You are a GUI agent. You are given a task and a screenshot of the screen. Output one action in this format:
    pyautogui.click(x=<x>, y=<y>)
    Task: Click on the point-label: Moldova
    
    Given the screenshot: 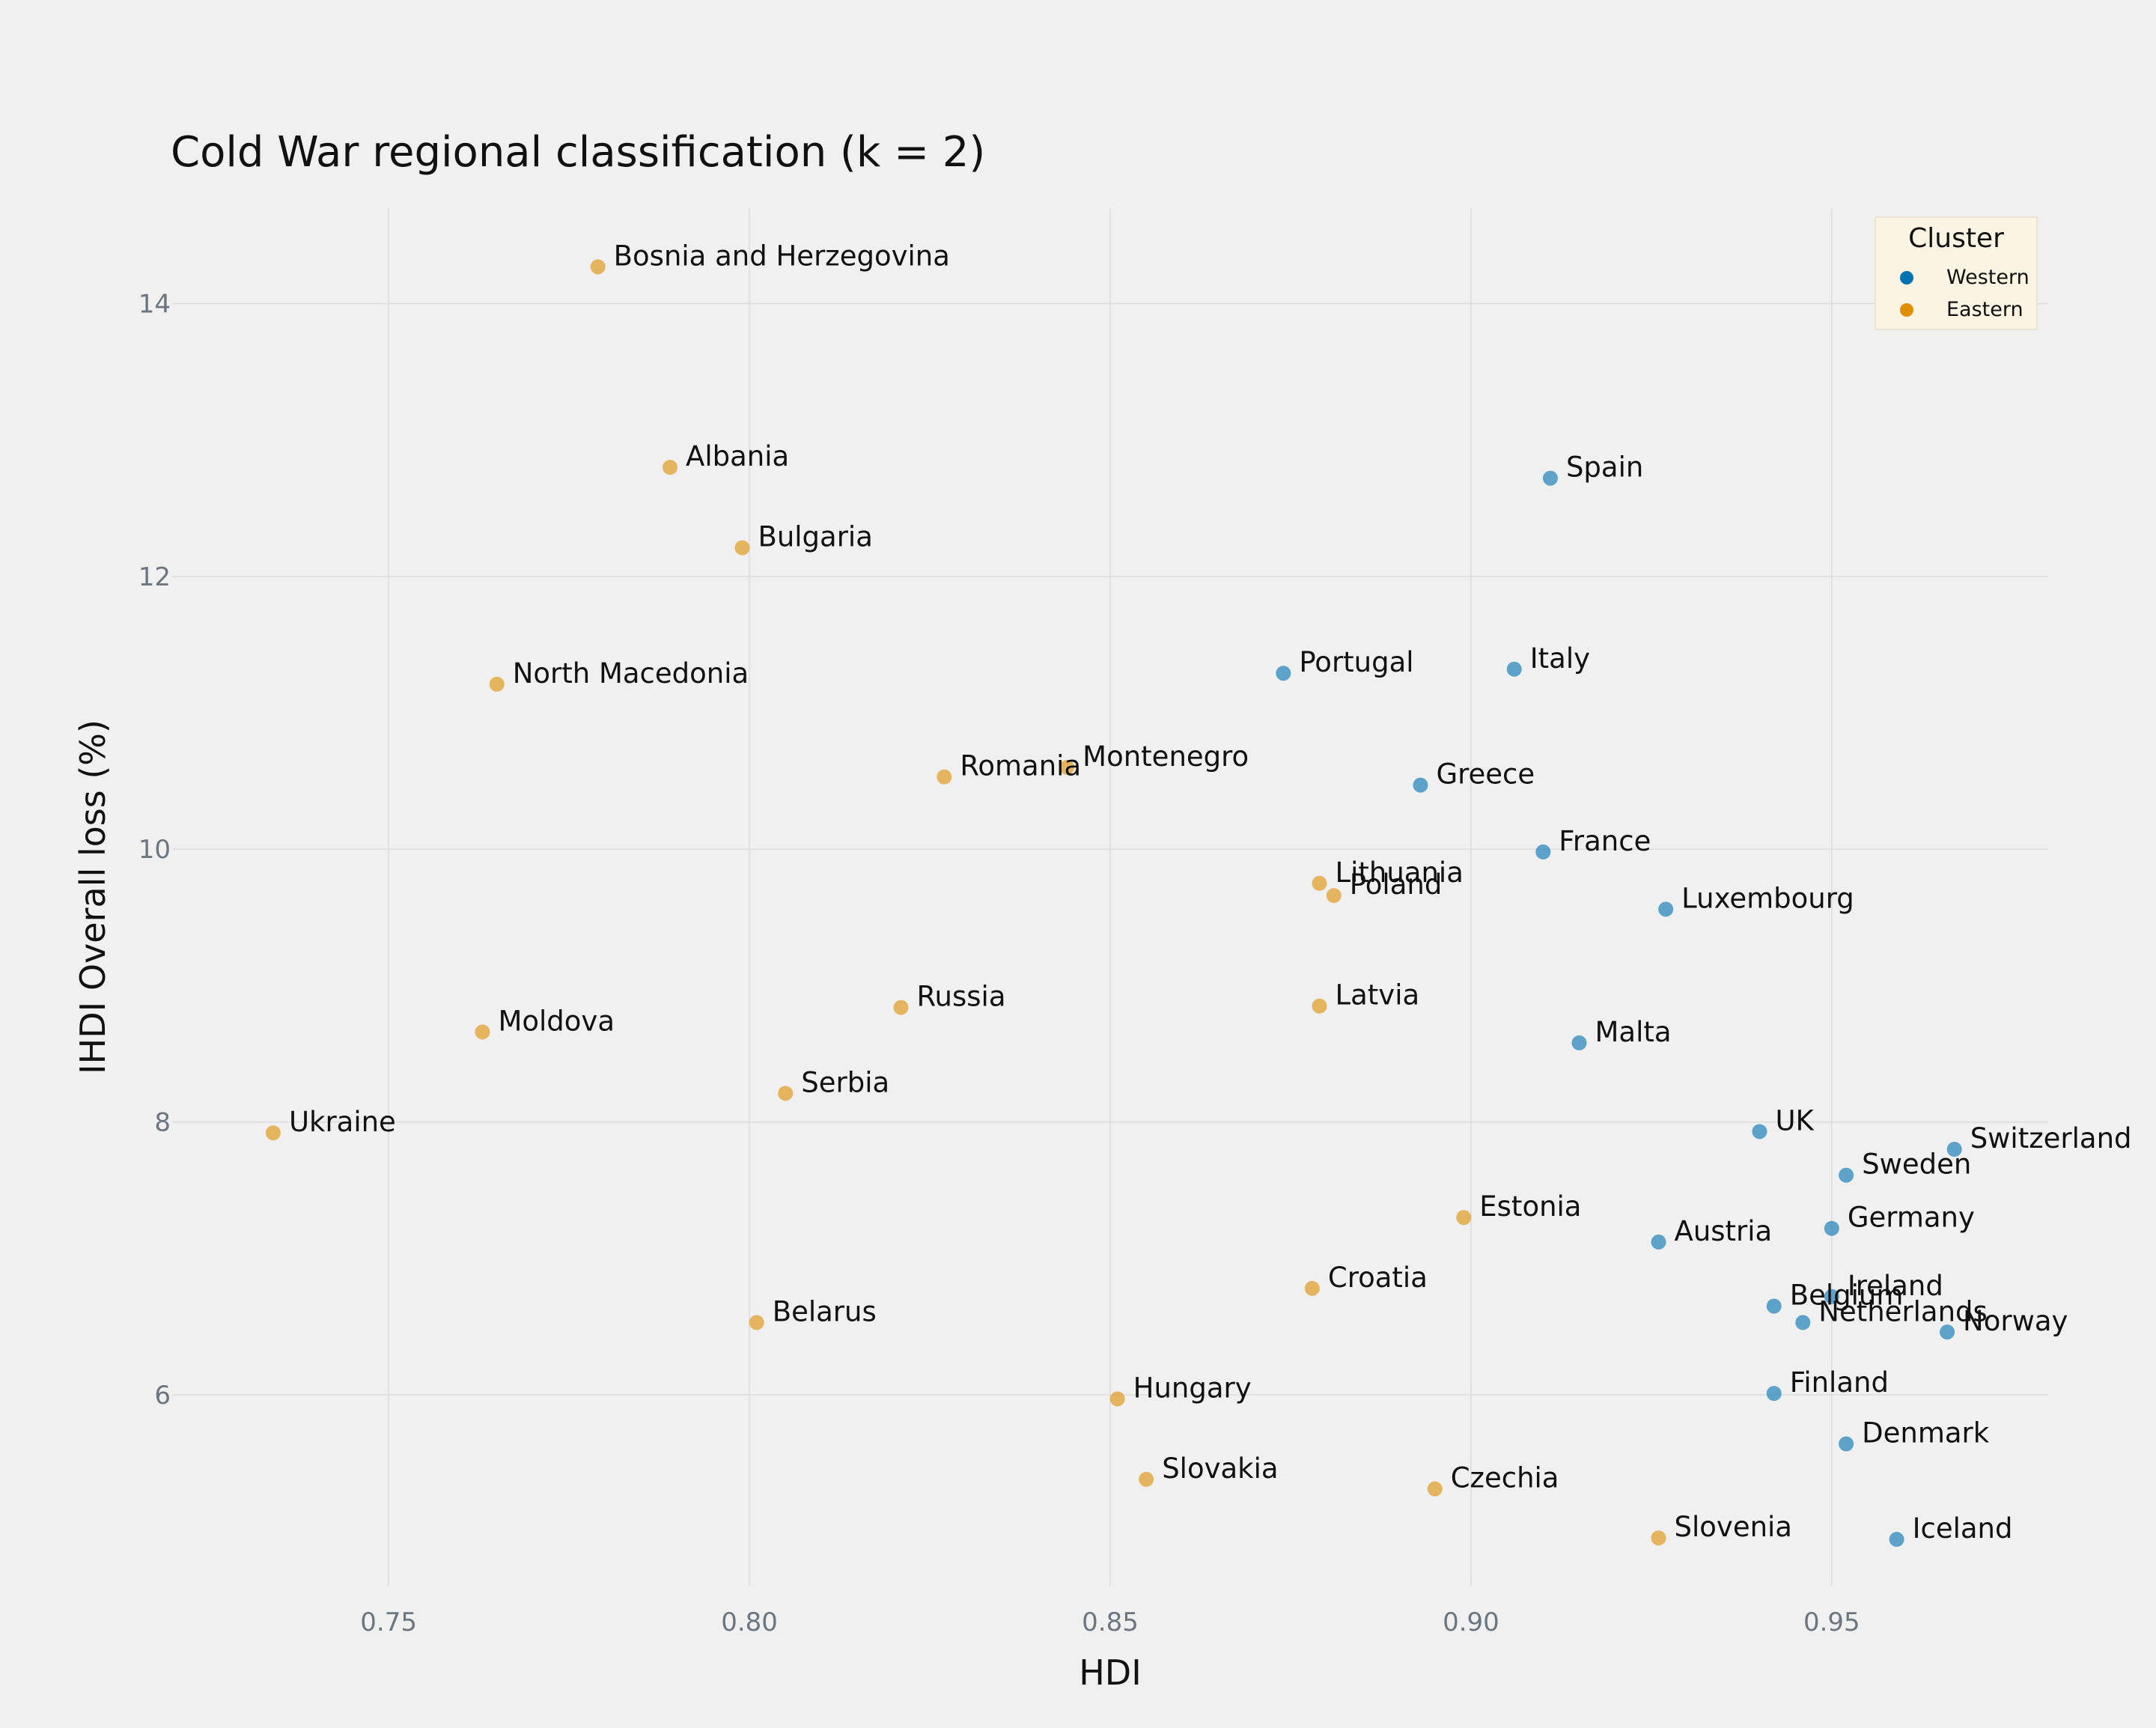 What is the action you would take?
    pyautogui.click(x=556, y=1021)
    